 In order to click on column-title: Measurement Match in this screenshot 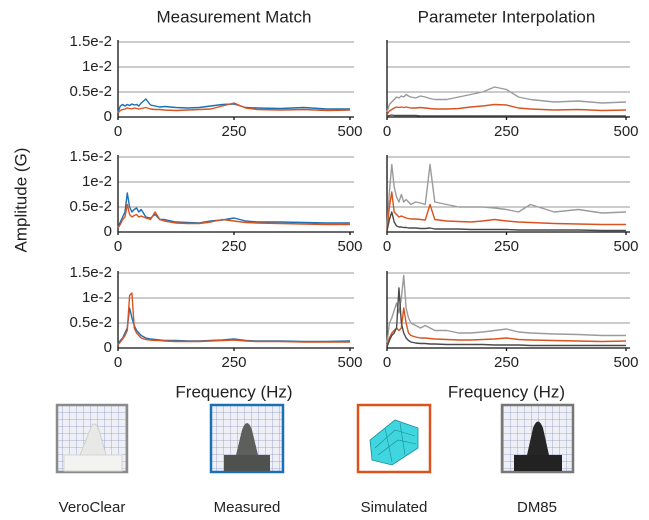, I will do `click(234, 16)`.